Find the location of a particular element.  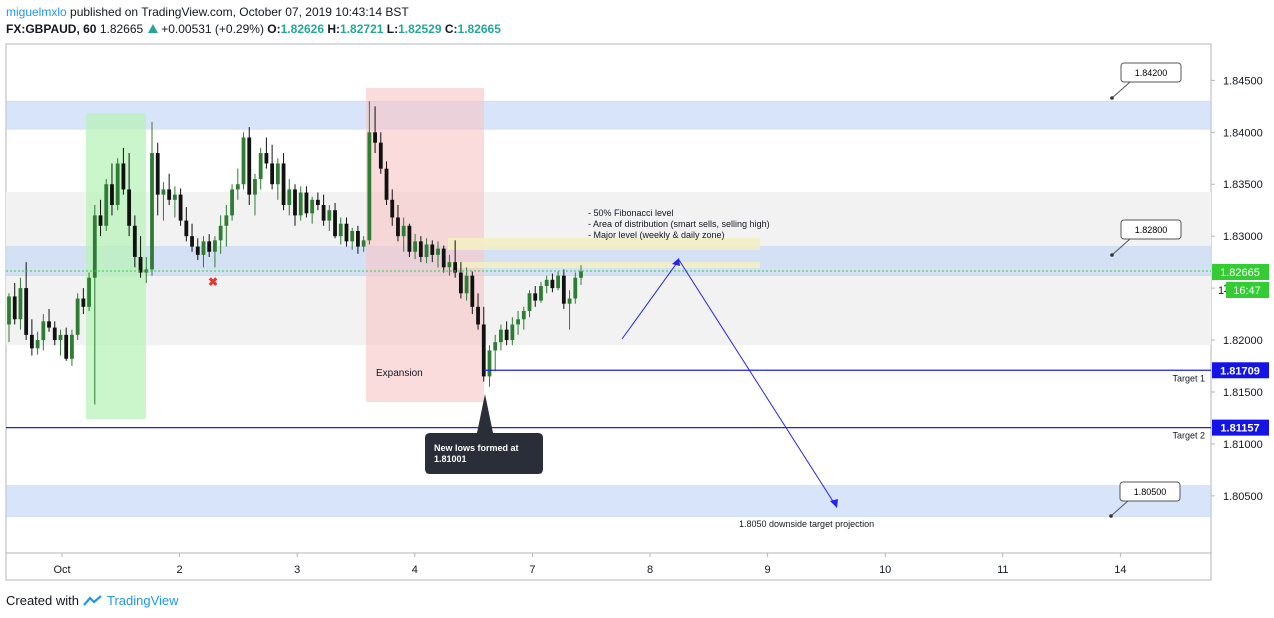

time-axis-label: 8 is located at coordinates (650, 570).